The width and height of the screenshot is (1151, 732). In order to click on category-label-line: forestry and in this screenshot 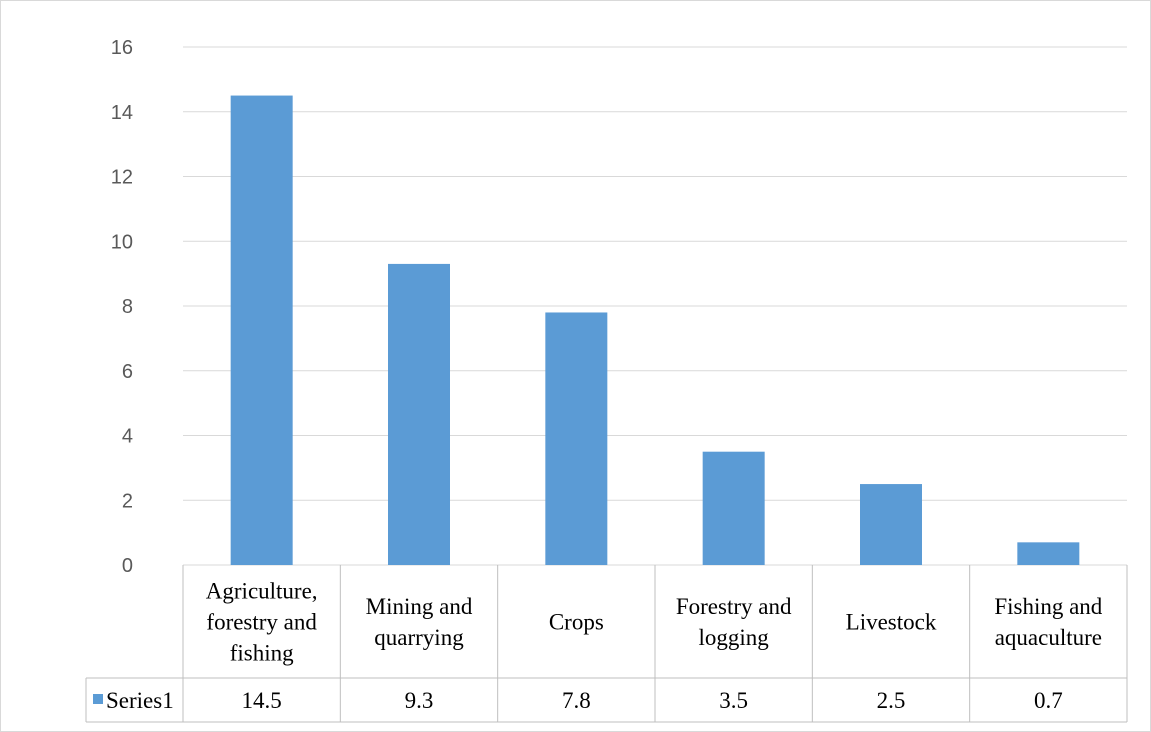, I will do `click(261, 622)`.